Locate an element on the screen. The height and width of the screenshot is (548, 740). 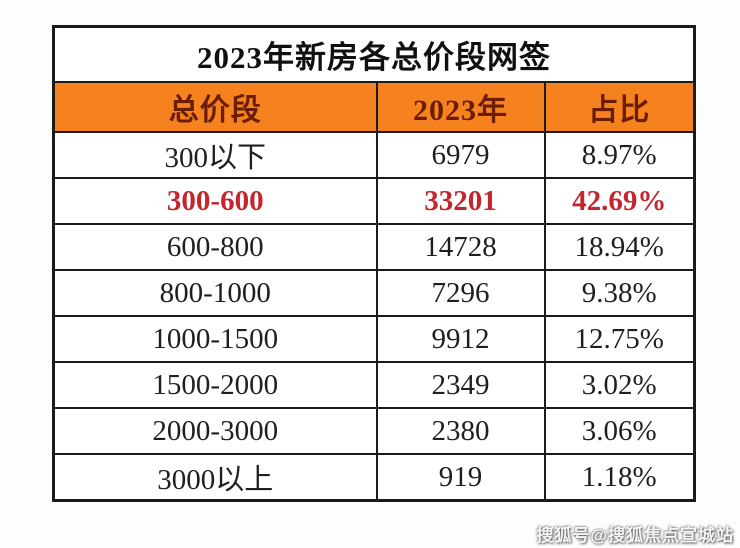
cell-count: 7296 is located at coordinates (460, 293).